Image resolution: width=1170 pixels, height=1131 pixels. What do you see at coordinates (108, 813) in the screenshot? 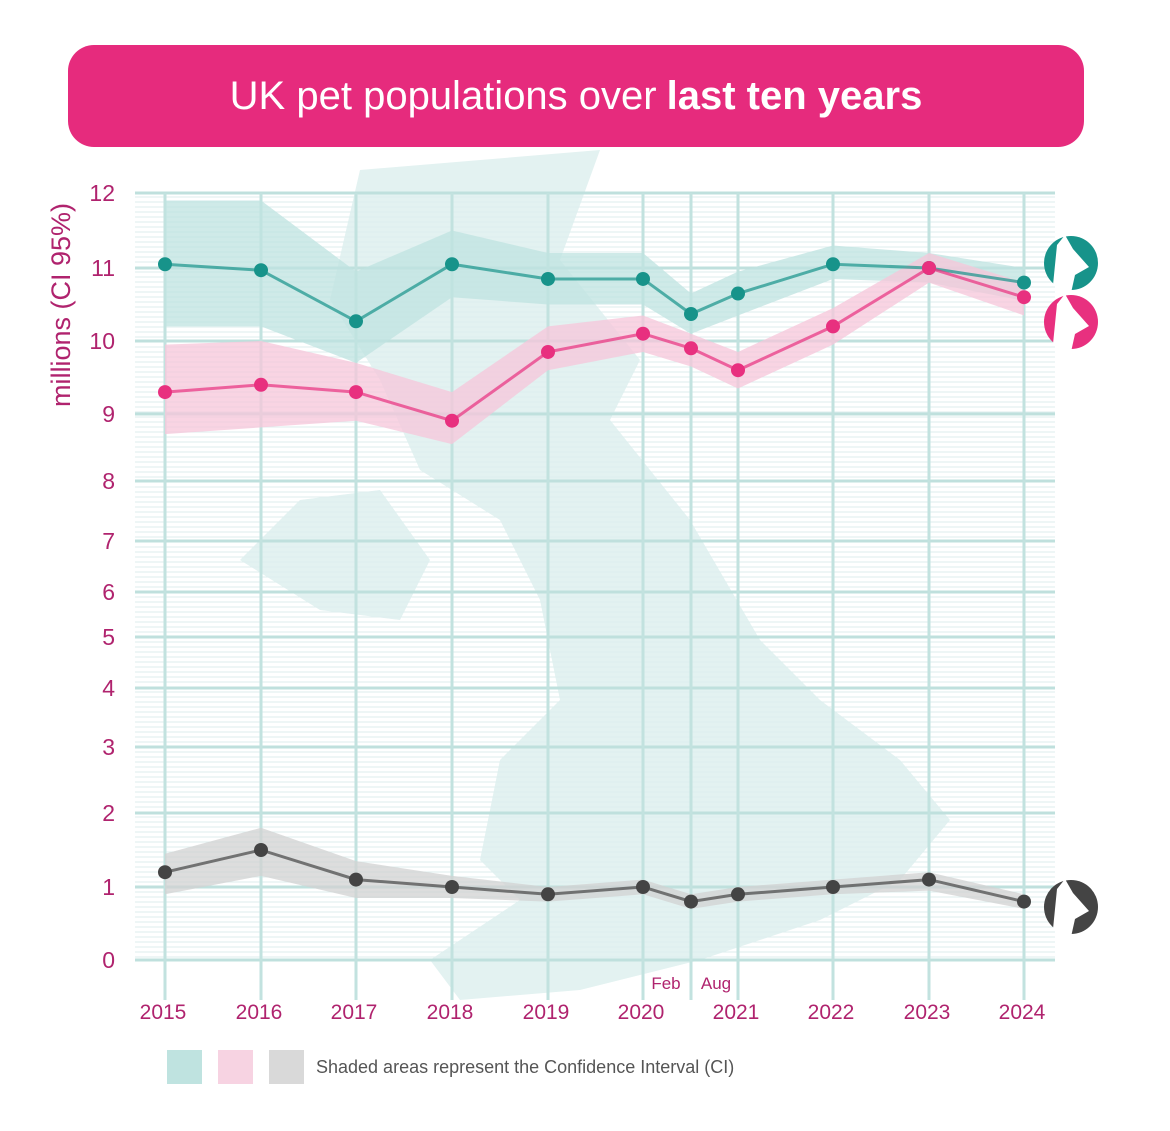
I see `y-tick-label: 2` at bounding box center [108, 813].